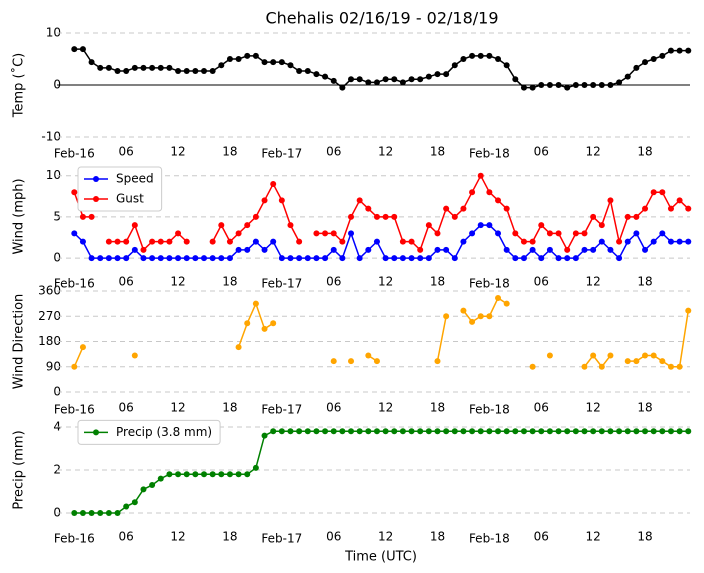 The height and width of the screenshot is (573, 704). I want to click on legend-marker, so click(96, 179).